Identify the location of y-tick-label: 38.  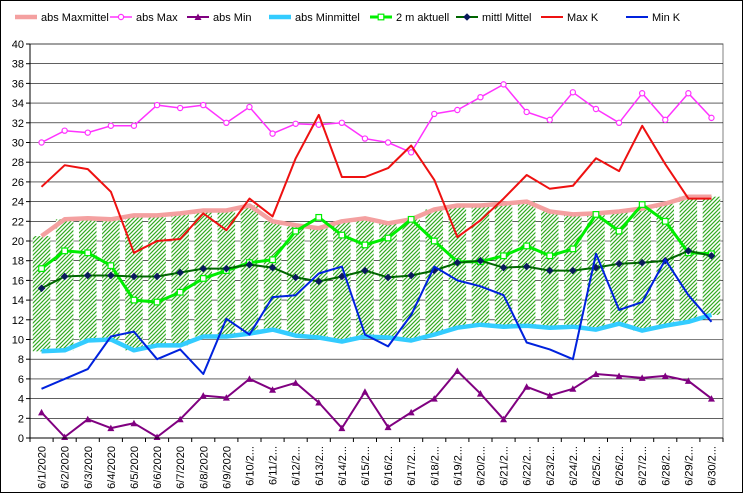
(18, 65).